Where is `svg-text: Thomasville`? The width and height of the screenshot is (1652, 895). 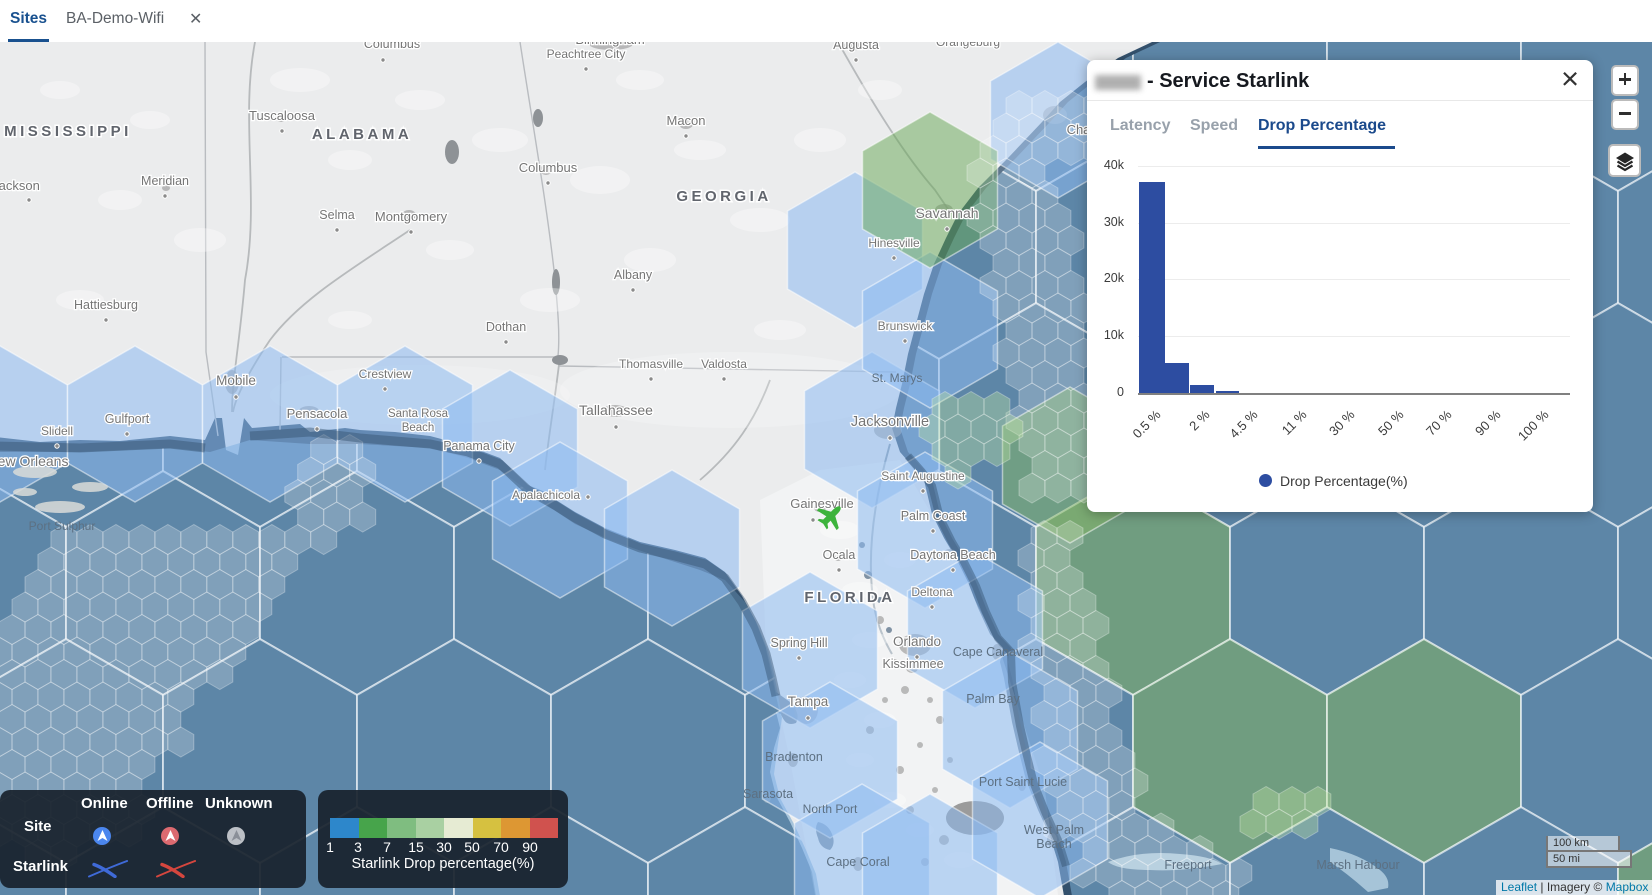 svg-text: Thomasville is located at coordinates (651, 364).